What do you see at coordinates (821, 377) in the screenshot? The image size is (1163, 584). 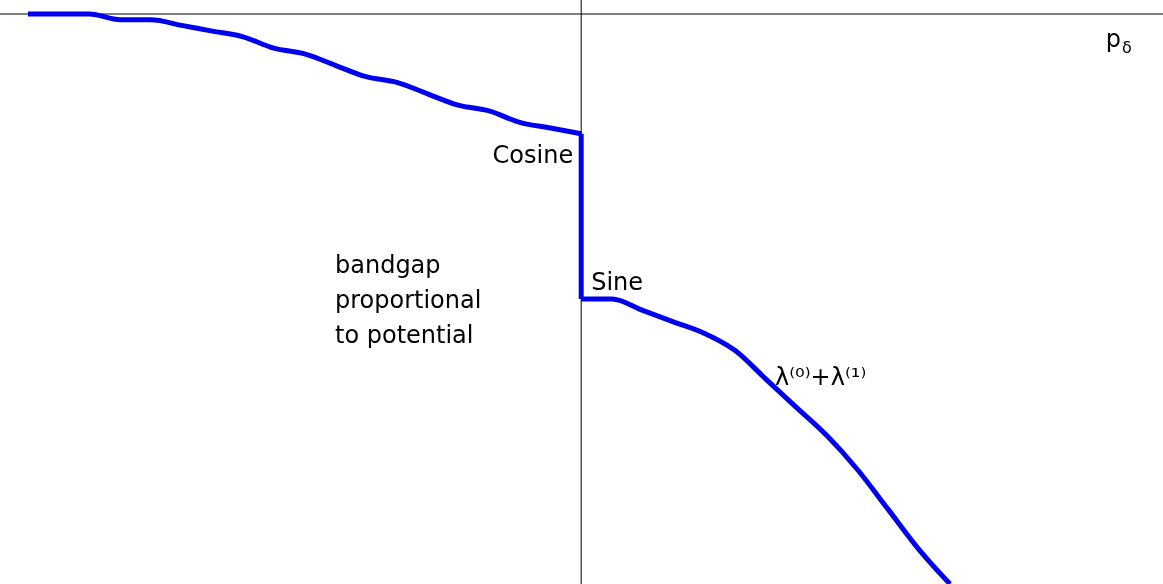 I see `annotation: λ⁽⁰⁾+λ⁽¹⁾` at bounding box center [821, 377].